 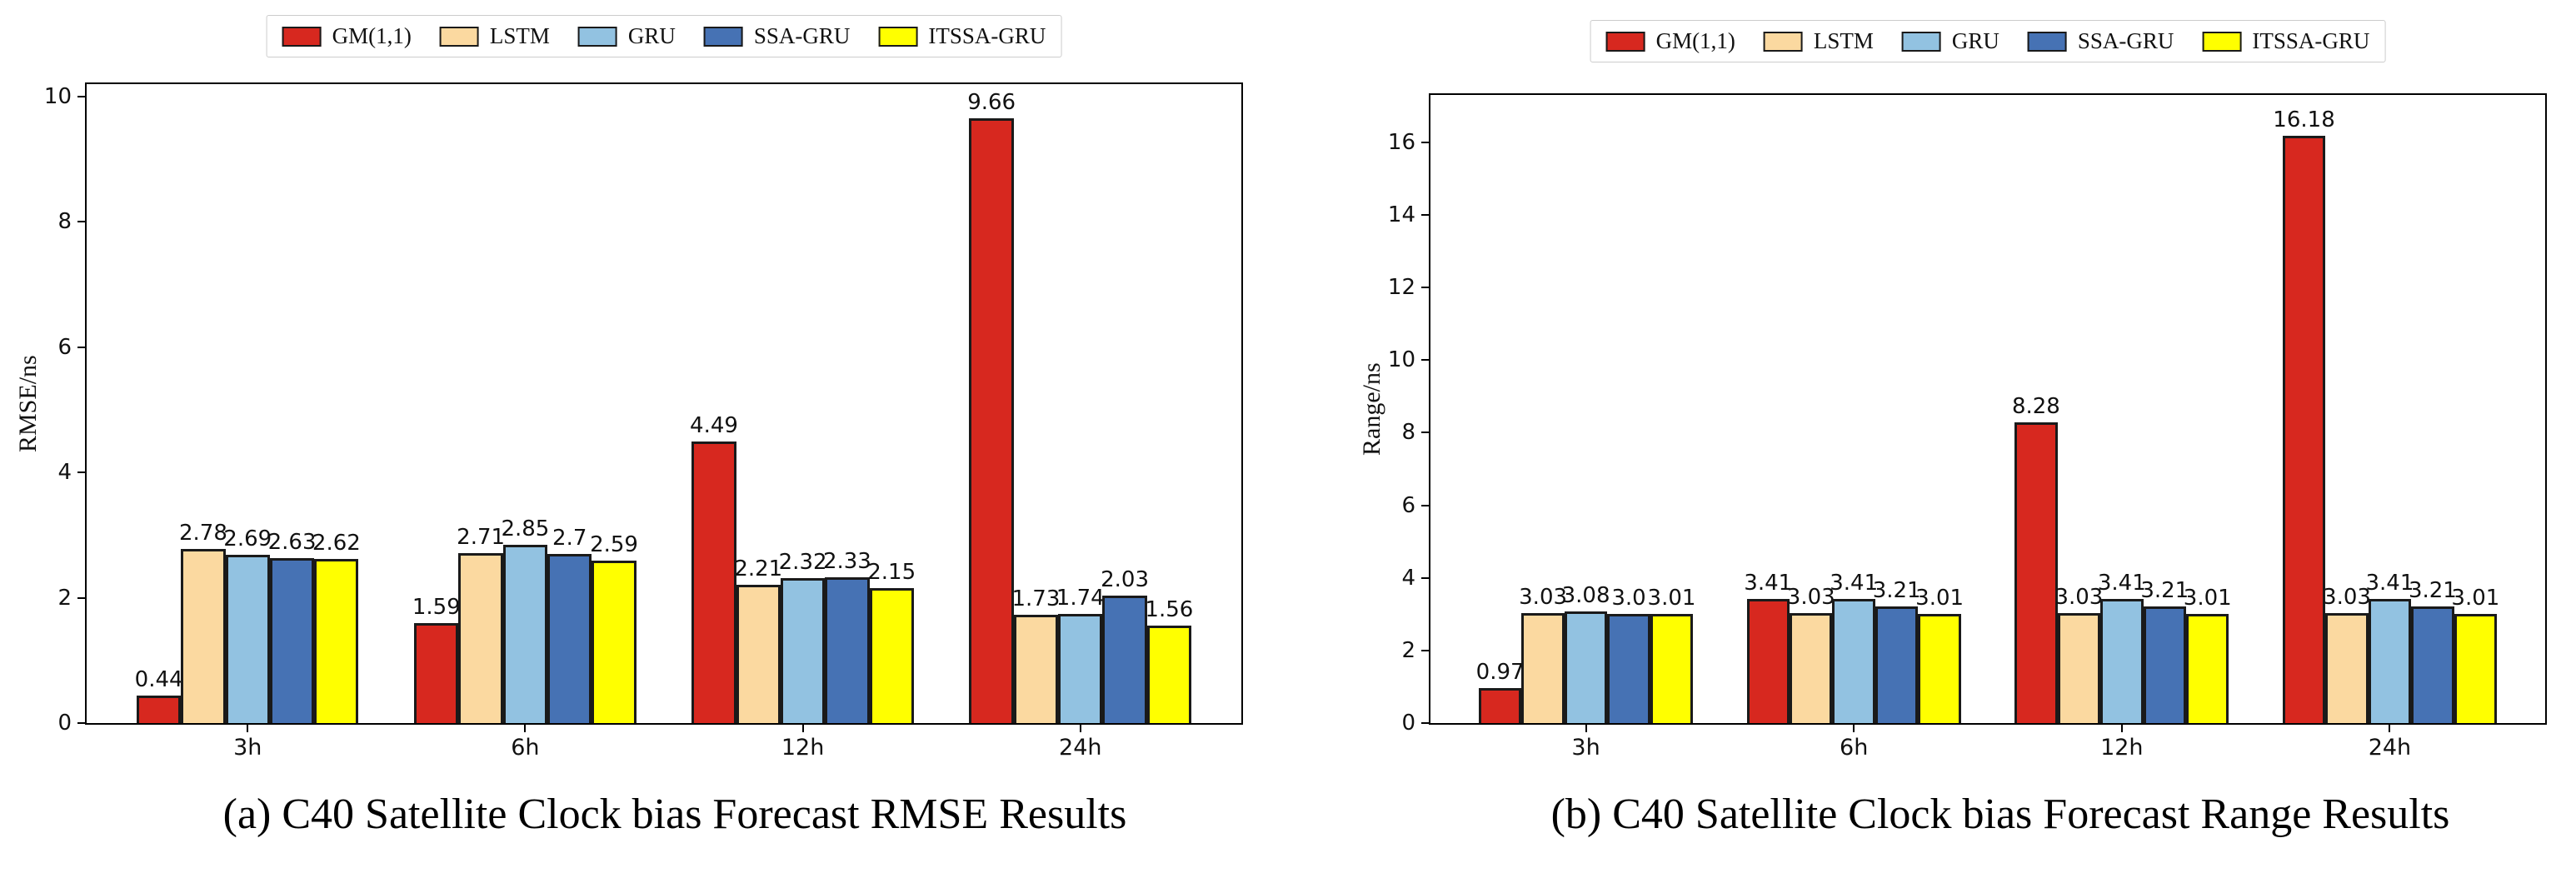 What do you see at coordinates (64, 347) in the screenshot?
I see `y-tick-label: 6` at bounding box center [64, 347].